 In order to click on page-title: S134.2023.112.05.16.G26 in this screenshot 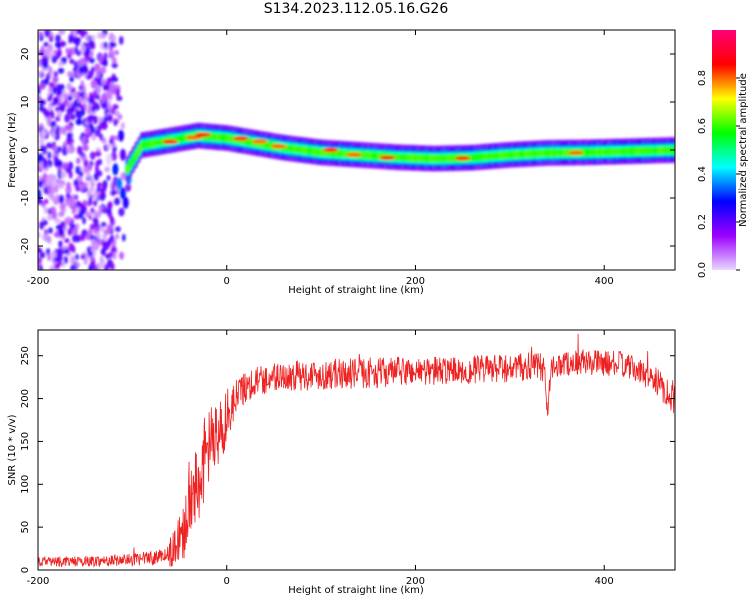, I will do `click(356, 9)`.